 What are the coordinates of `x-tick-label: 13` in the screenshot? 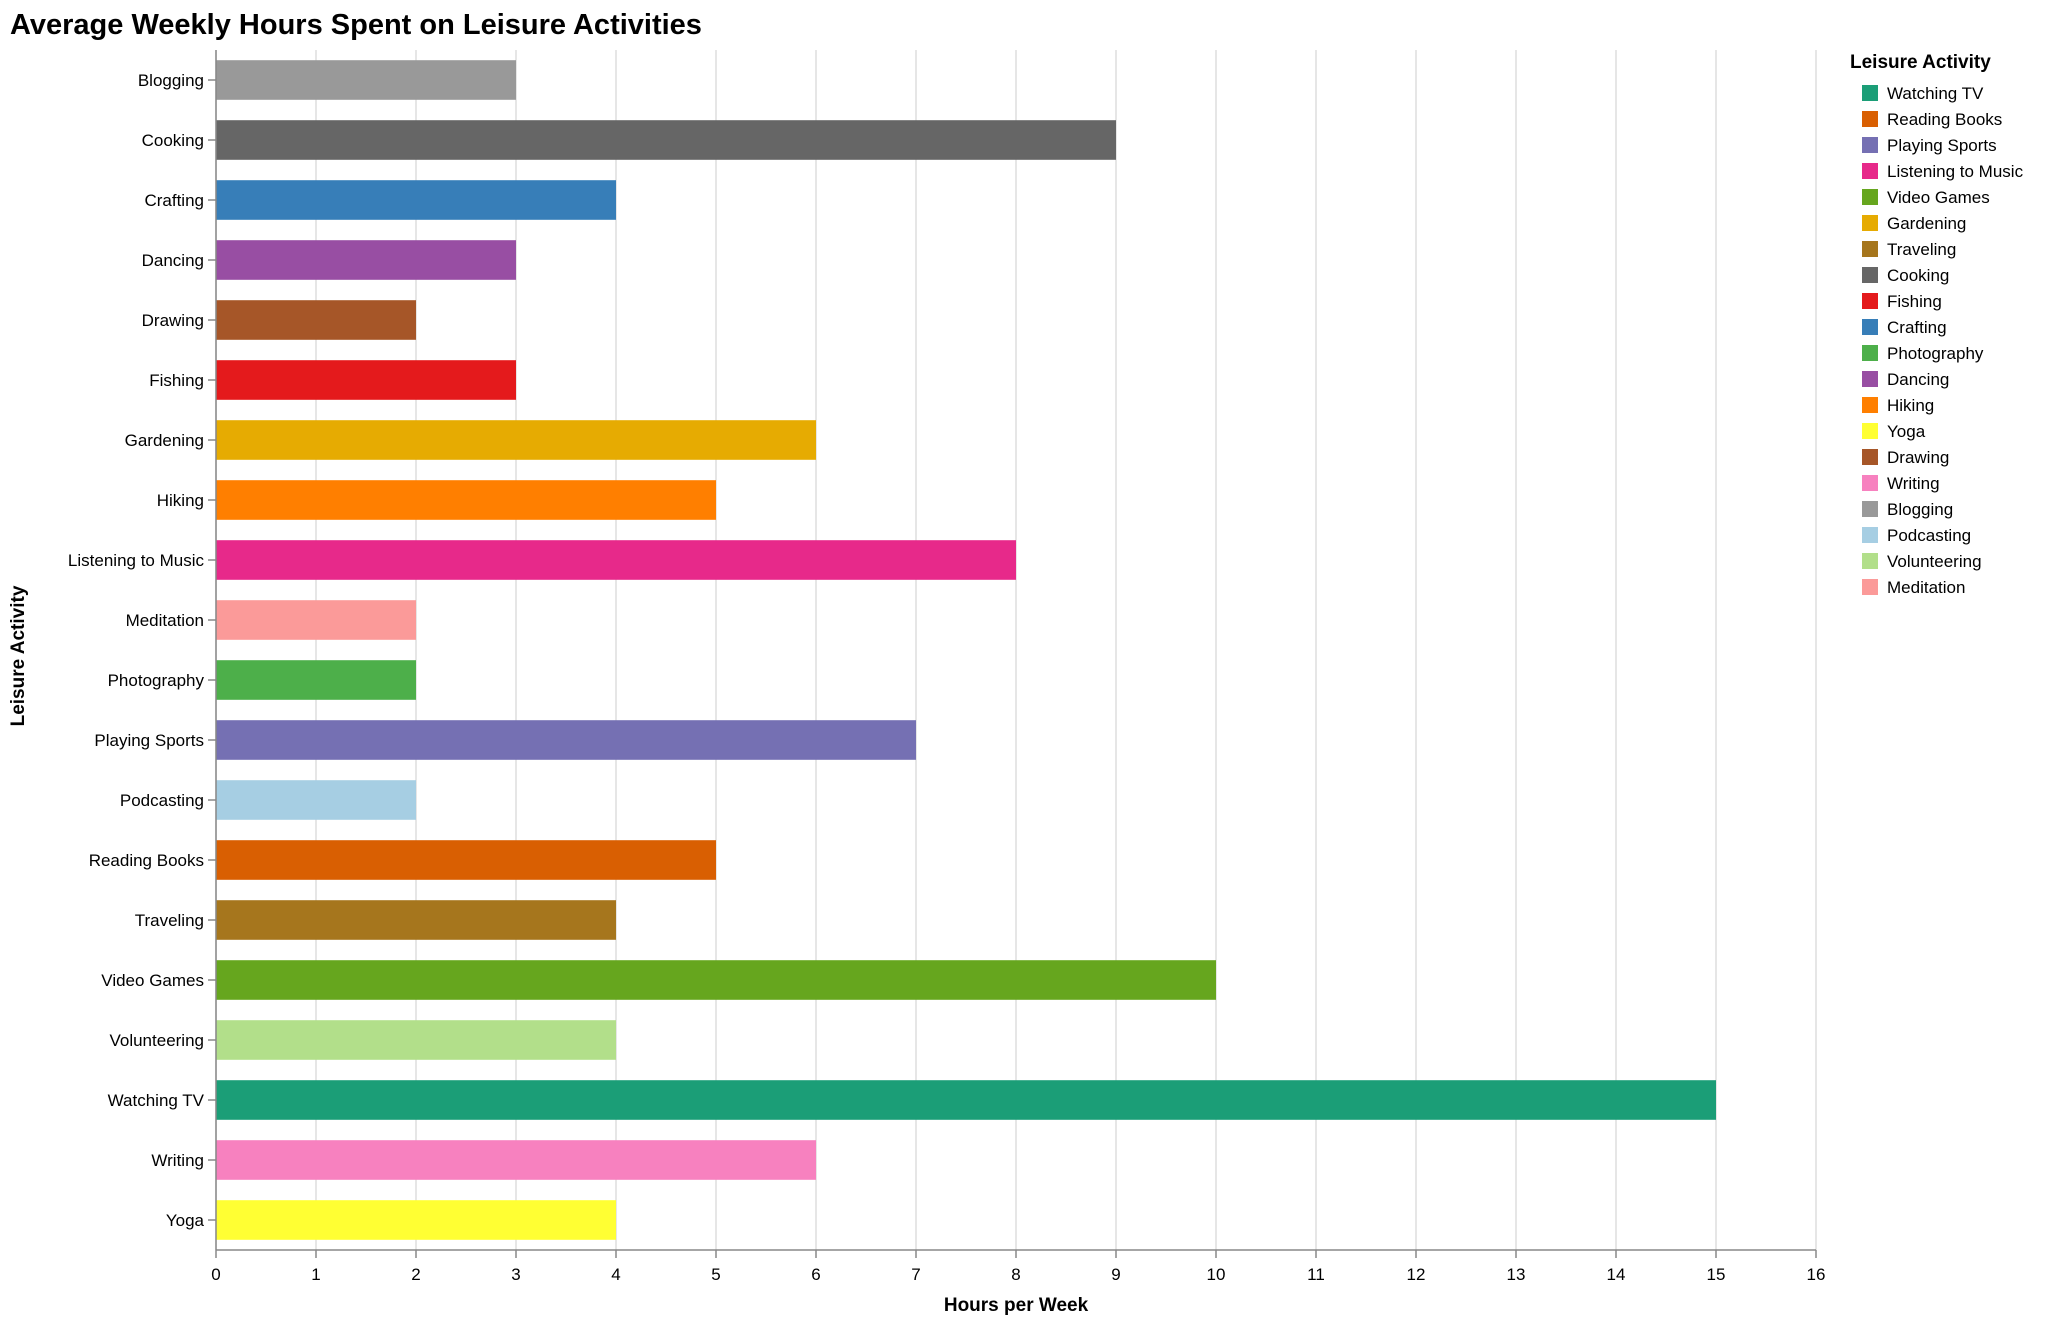 It's located at (1516, 1274).